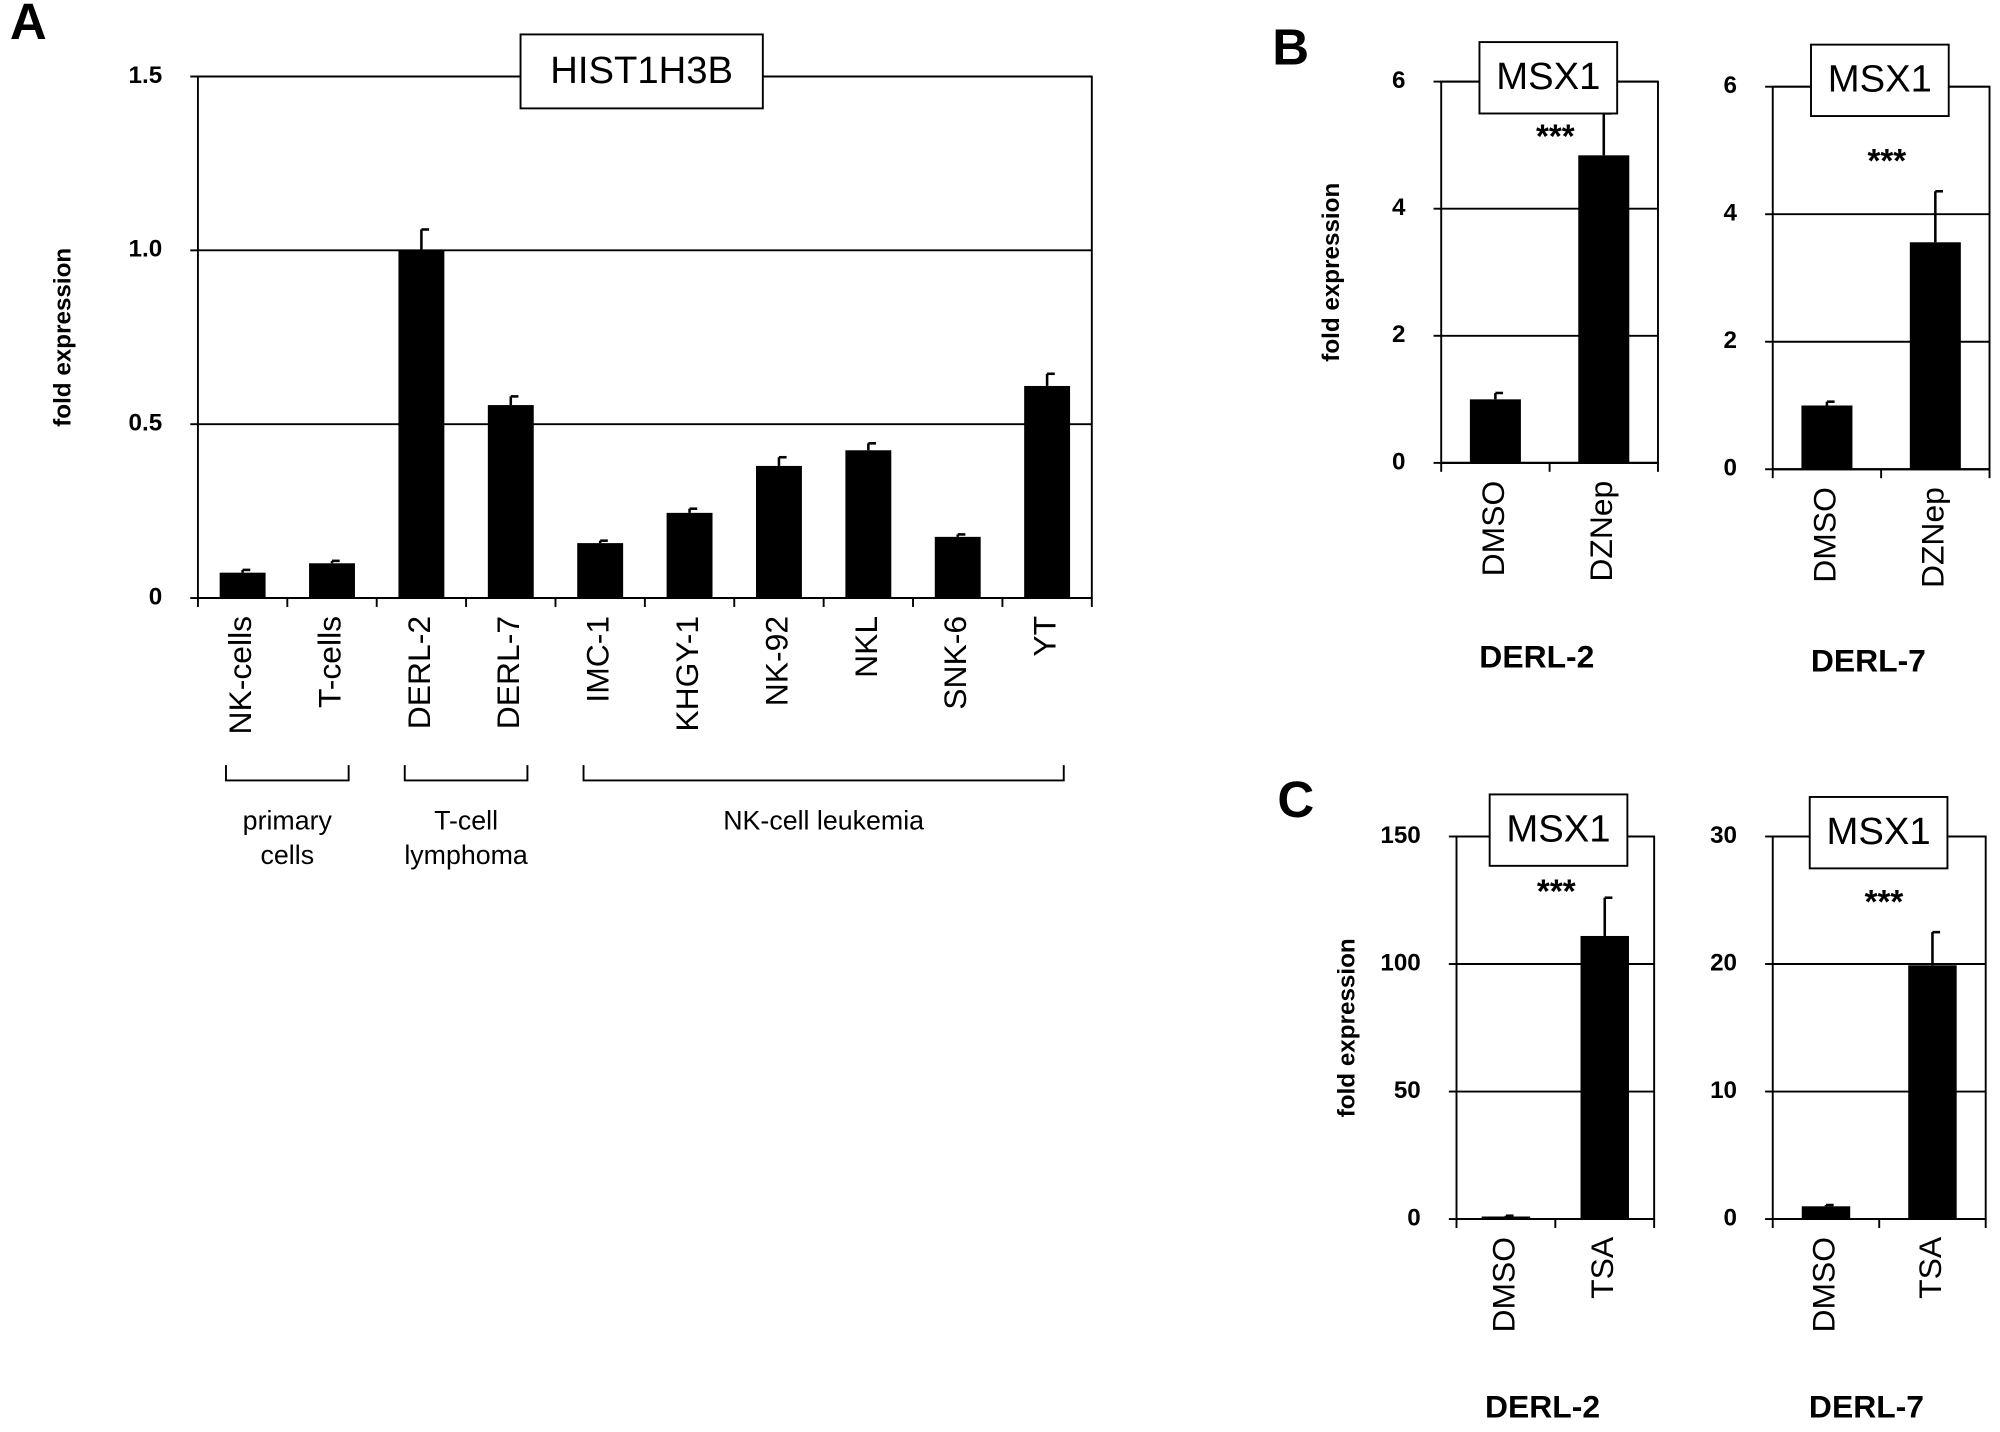 The image size is (2000, 1432). I want to click on x-axis-label: DERL-7, so click(1868, 661).